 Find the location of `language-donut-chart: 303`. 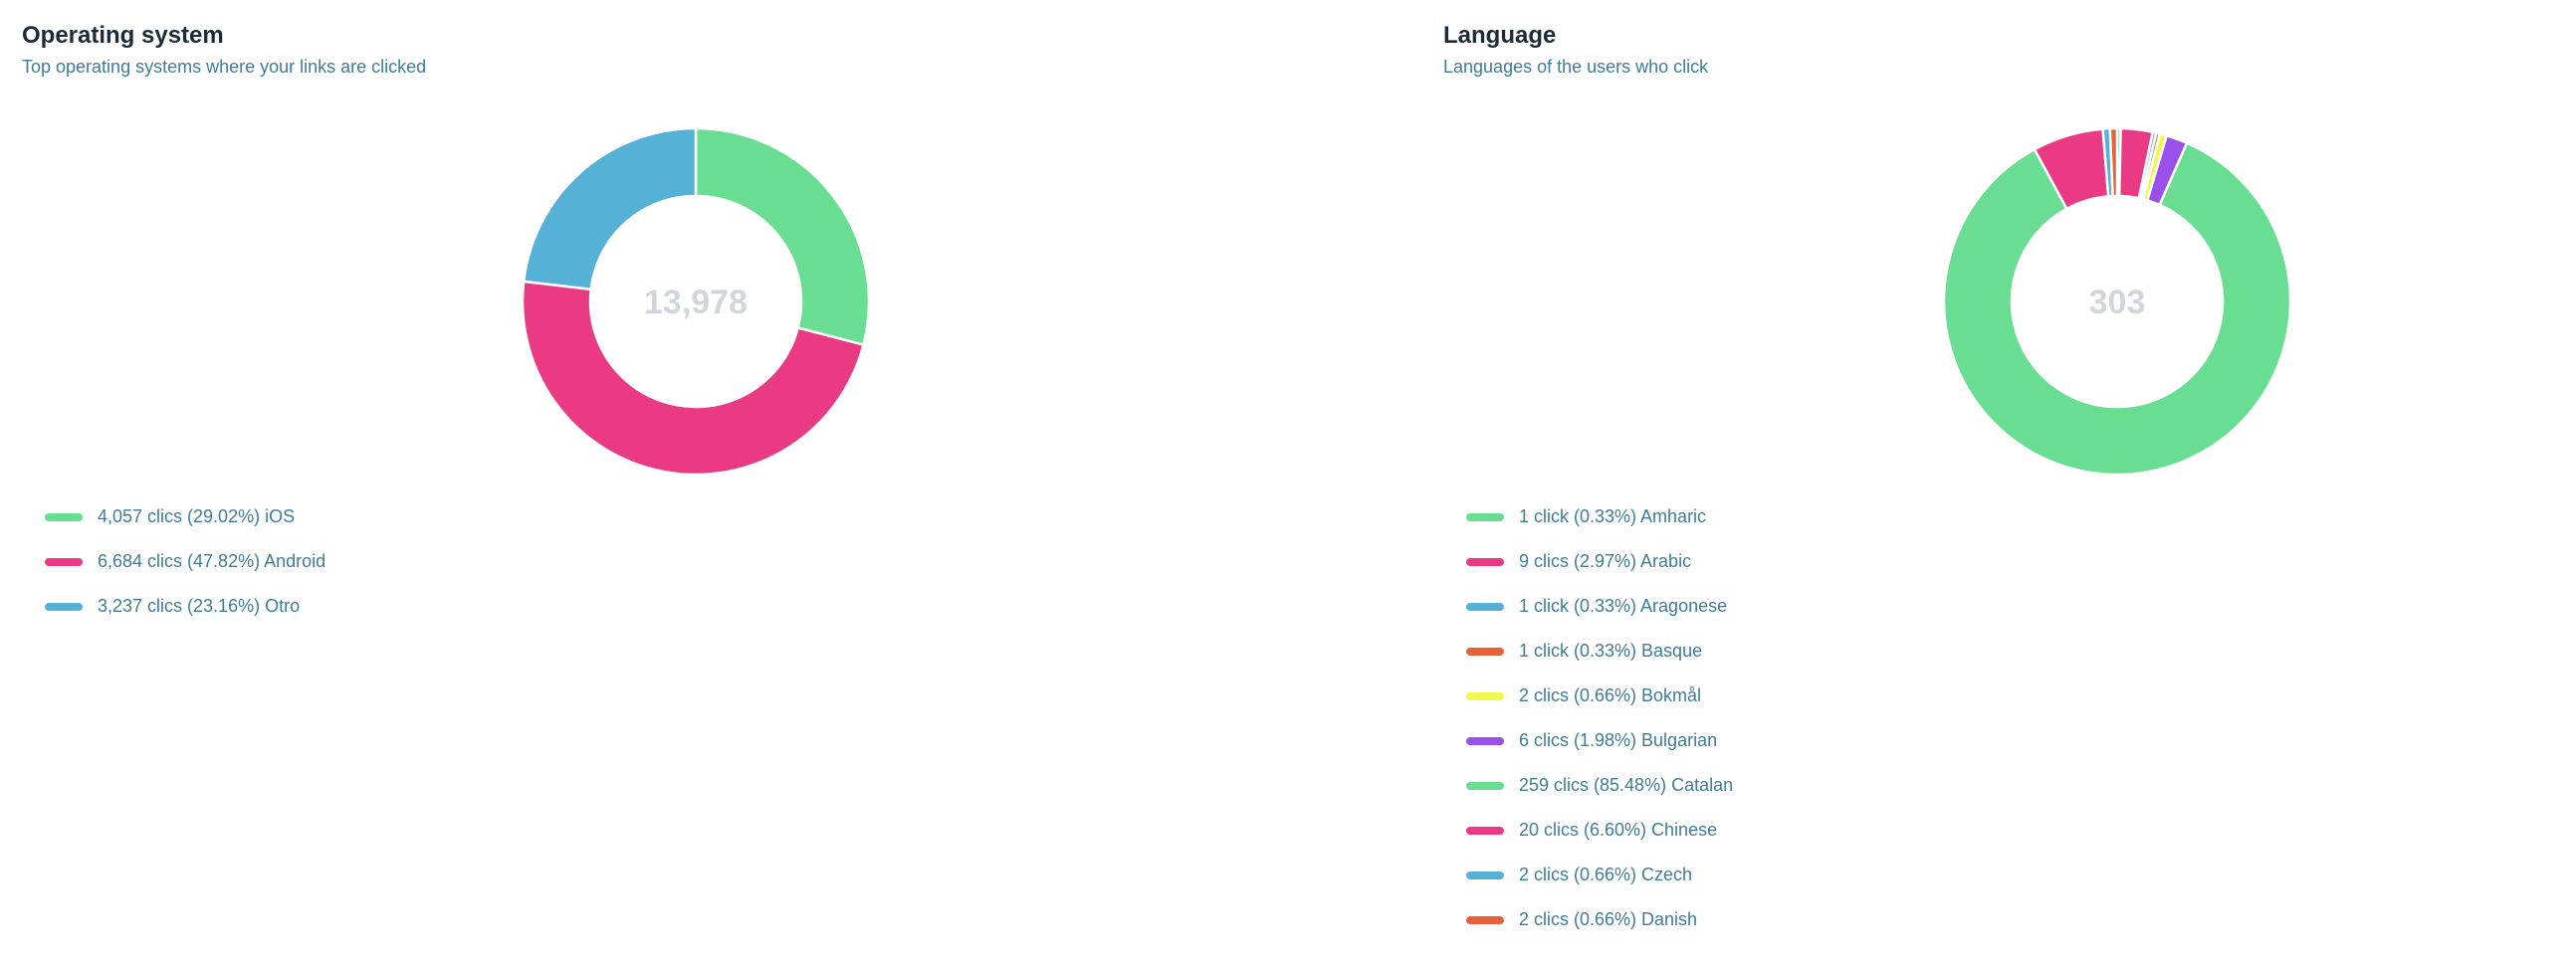

language-donut-chart: 303 is located at coordinates (2117, 301).